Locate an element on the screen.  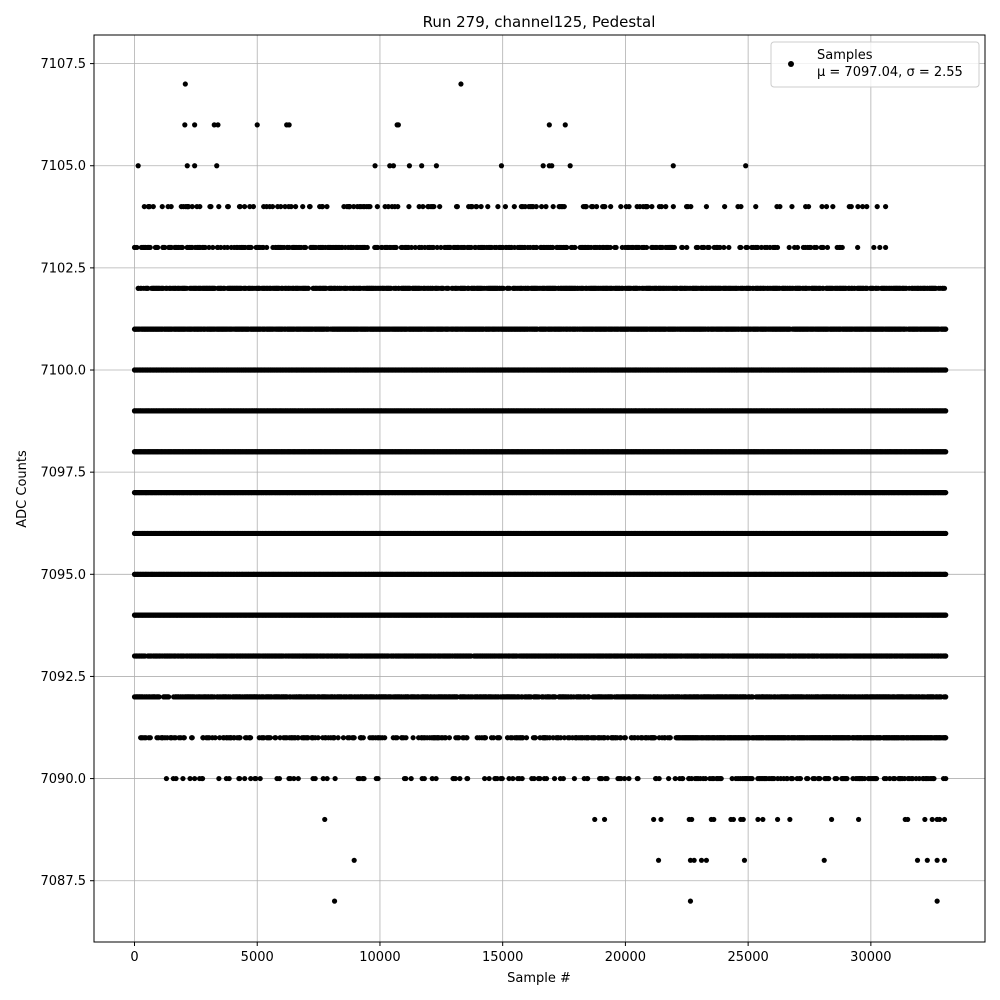
chart-title: Run 279, channel125, Pedestal is located at coordinates (539, 22).